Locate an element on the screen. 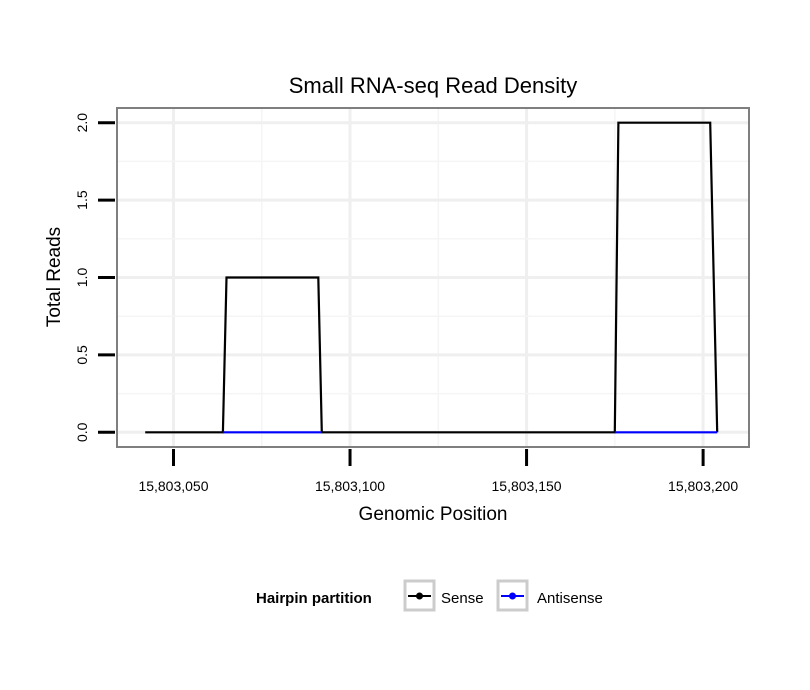 This screenshot has height=690, width=810. legend-label-antisense: Antisense is located at coordinates (570, 598).